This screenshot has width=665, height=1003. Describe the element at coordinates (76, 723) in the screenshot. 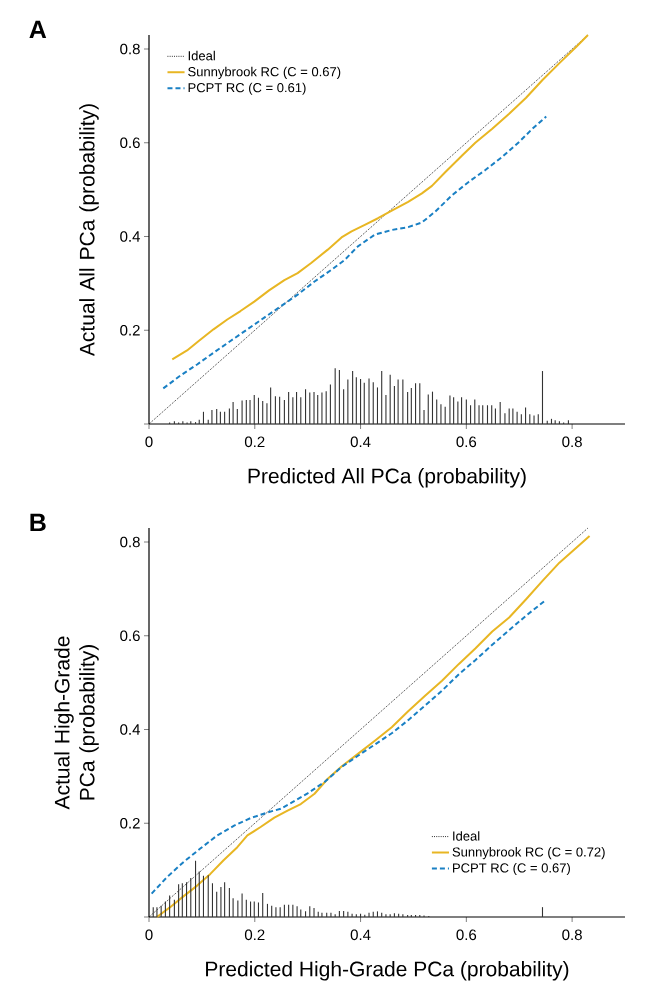

I see `y-axis-title: Actual High-Grade PCa (probability)` at that location.